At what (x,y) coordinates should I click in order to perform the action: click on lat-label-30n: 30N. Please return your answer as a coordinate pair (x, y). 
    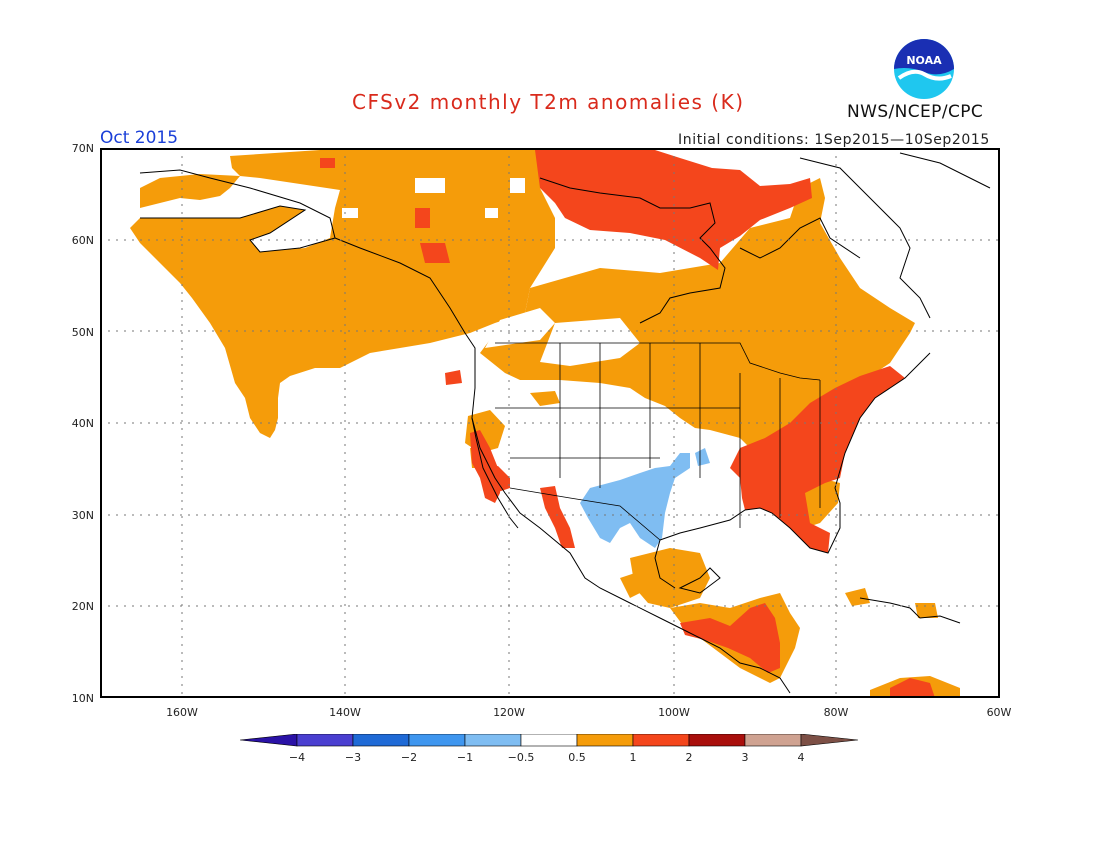
    Looking at the image, I should click on (82, 515).